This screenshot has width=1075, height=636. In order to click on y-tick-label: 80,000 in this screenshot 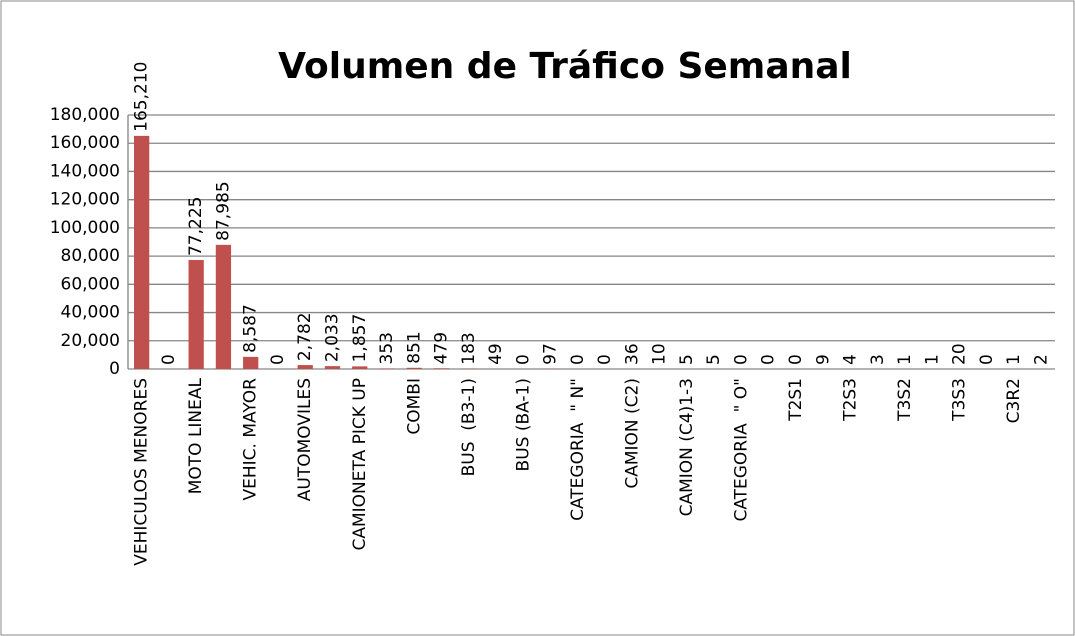, I will do `click(90, 256)`.